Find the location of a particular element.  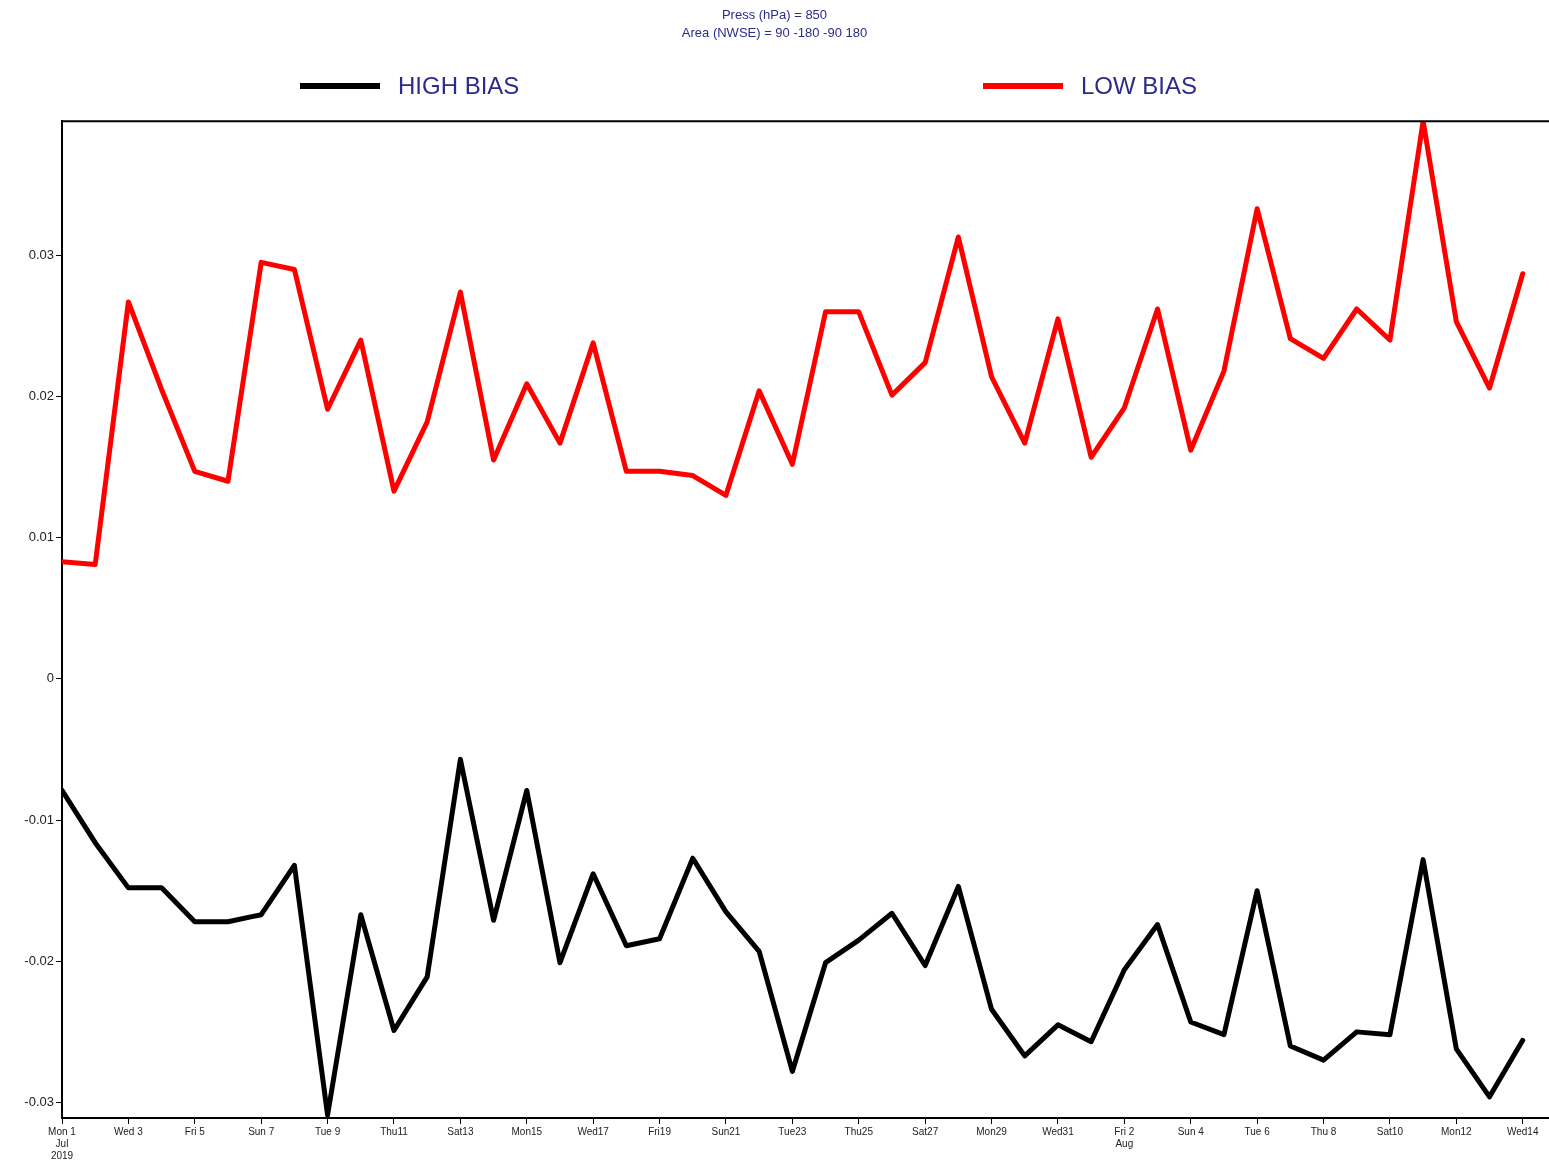

x-tick-label: Wed17 is located at coordinates (593, 1131).